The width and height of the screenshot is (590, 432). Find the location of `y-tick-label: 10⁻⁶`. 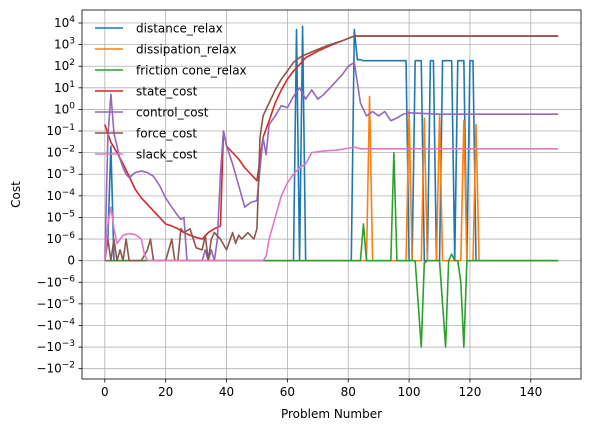

y-tick-label: 10⁻⁶ is located at coordinates (60, 238).